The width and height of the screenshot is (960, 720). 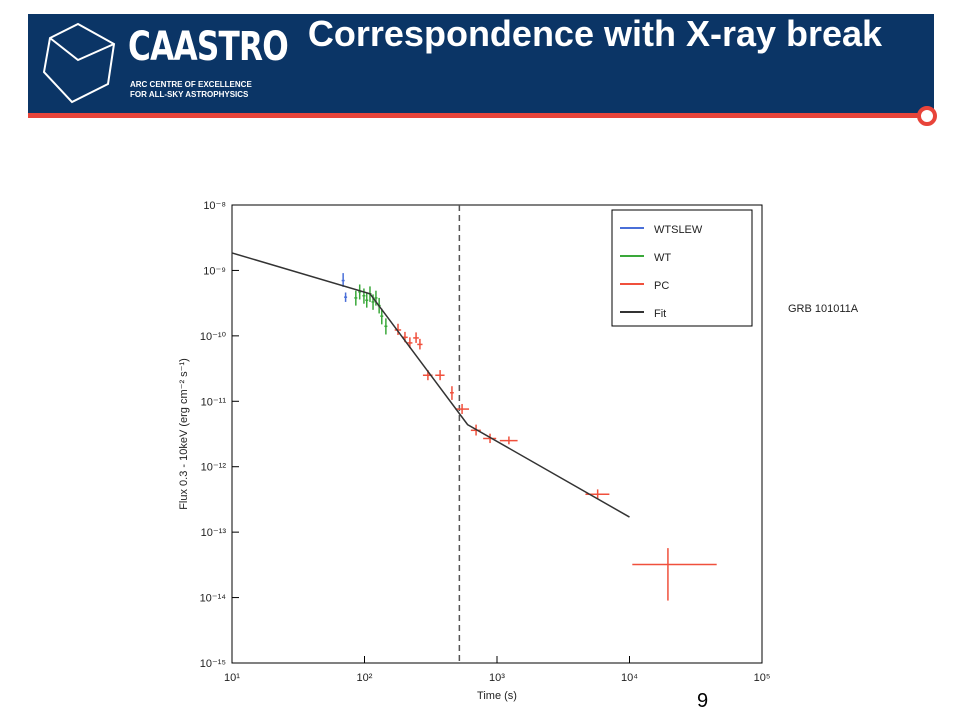 What do you see at coordinates (662, 258) in the screenshot?
I see `legend-label: WT` at bounding box center [662, 258].